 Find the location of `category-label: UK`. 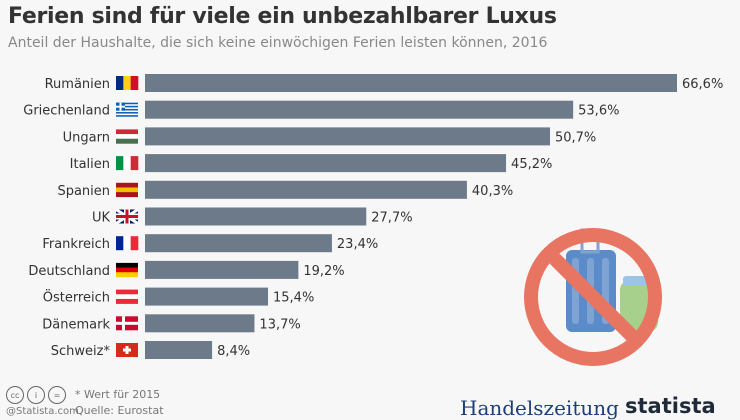

category-label: UK is located at coordinates (101, 218).